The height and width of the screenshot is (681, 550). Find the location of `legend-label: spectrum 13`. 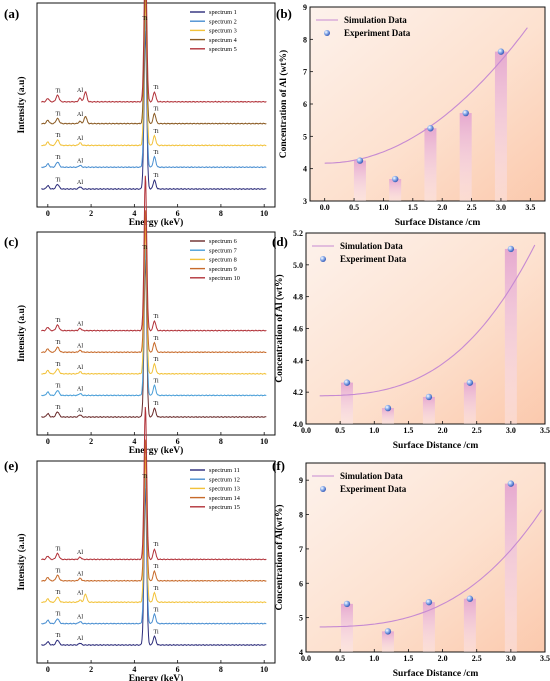

legend-label: spectrum 13 is located at coordinates (224, 489).